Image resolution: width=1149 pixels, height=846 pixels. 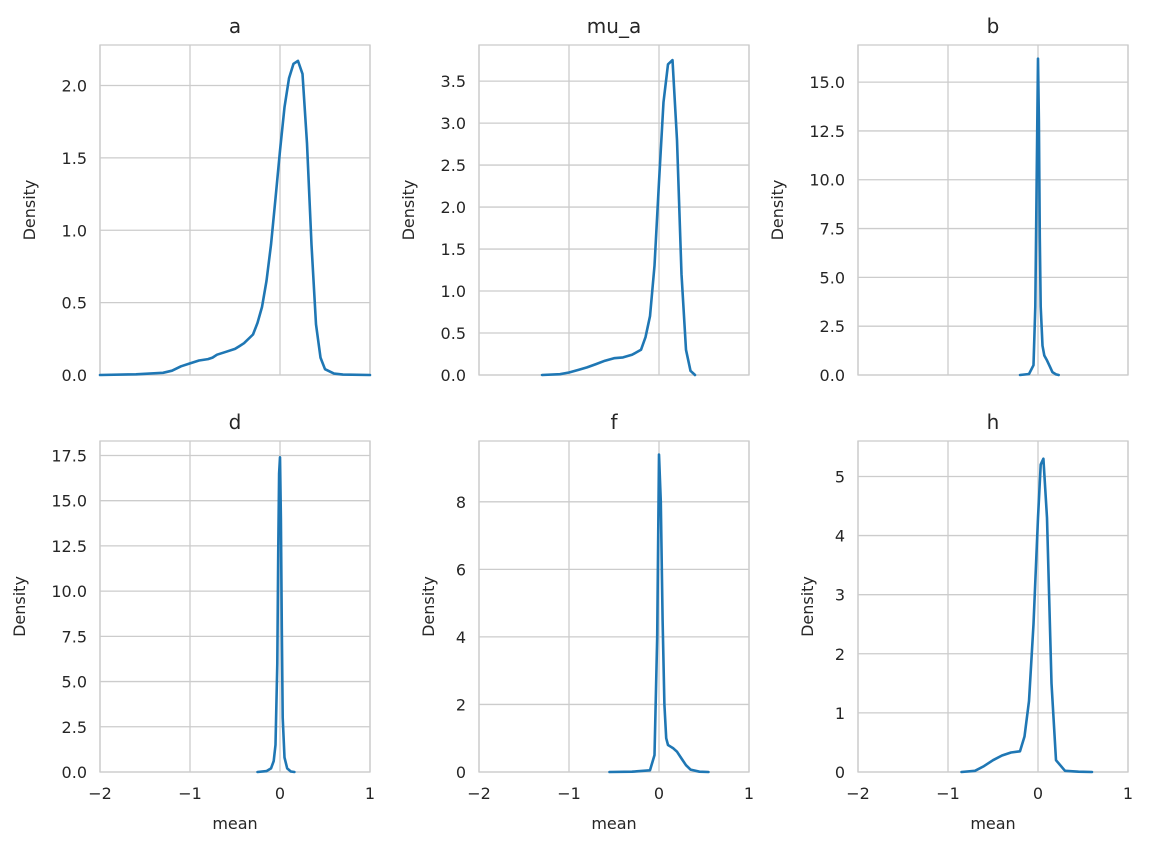 What do you see at coordinates (614, 26) in the screenshot?
I see `subplot-title: mu_a` at bounding box center [614, 26].